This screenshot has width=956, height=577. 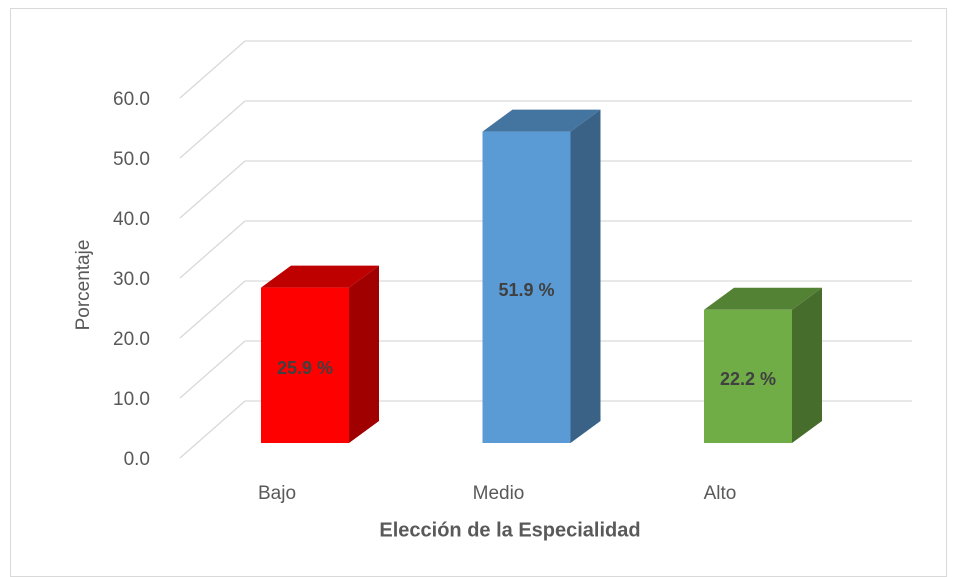 What do you see at coordinates (748, 379) in the screenshot?
I see `data-label: 22.2 %` at bounding box center [748, 379].